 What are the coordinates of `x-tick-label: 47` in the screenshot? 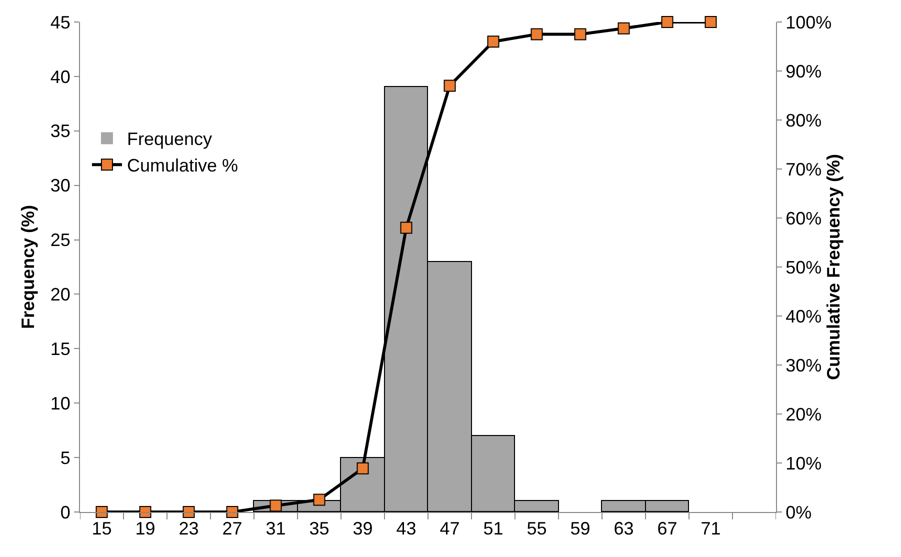 It's located at (450, 528).